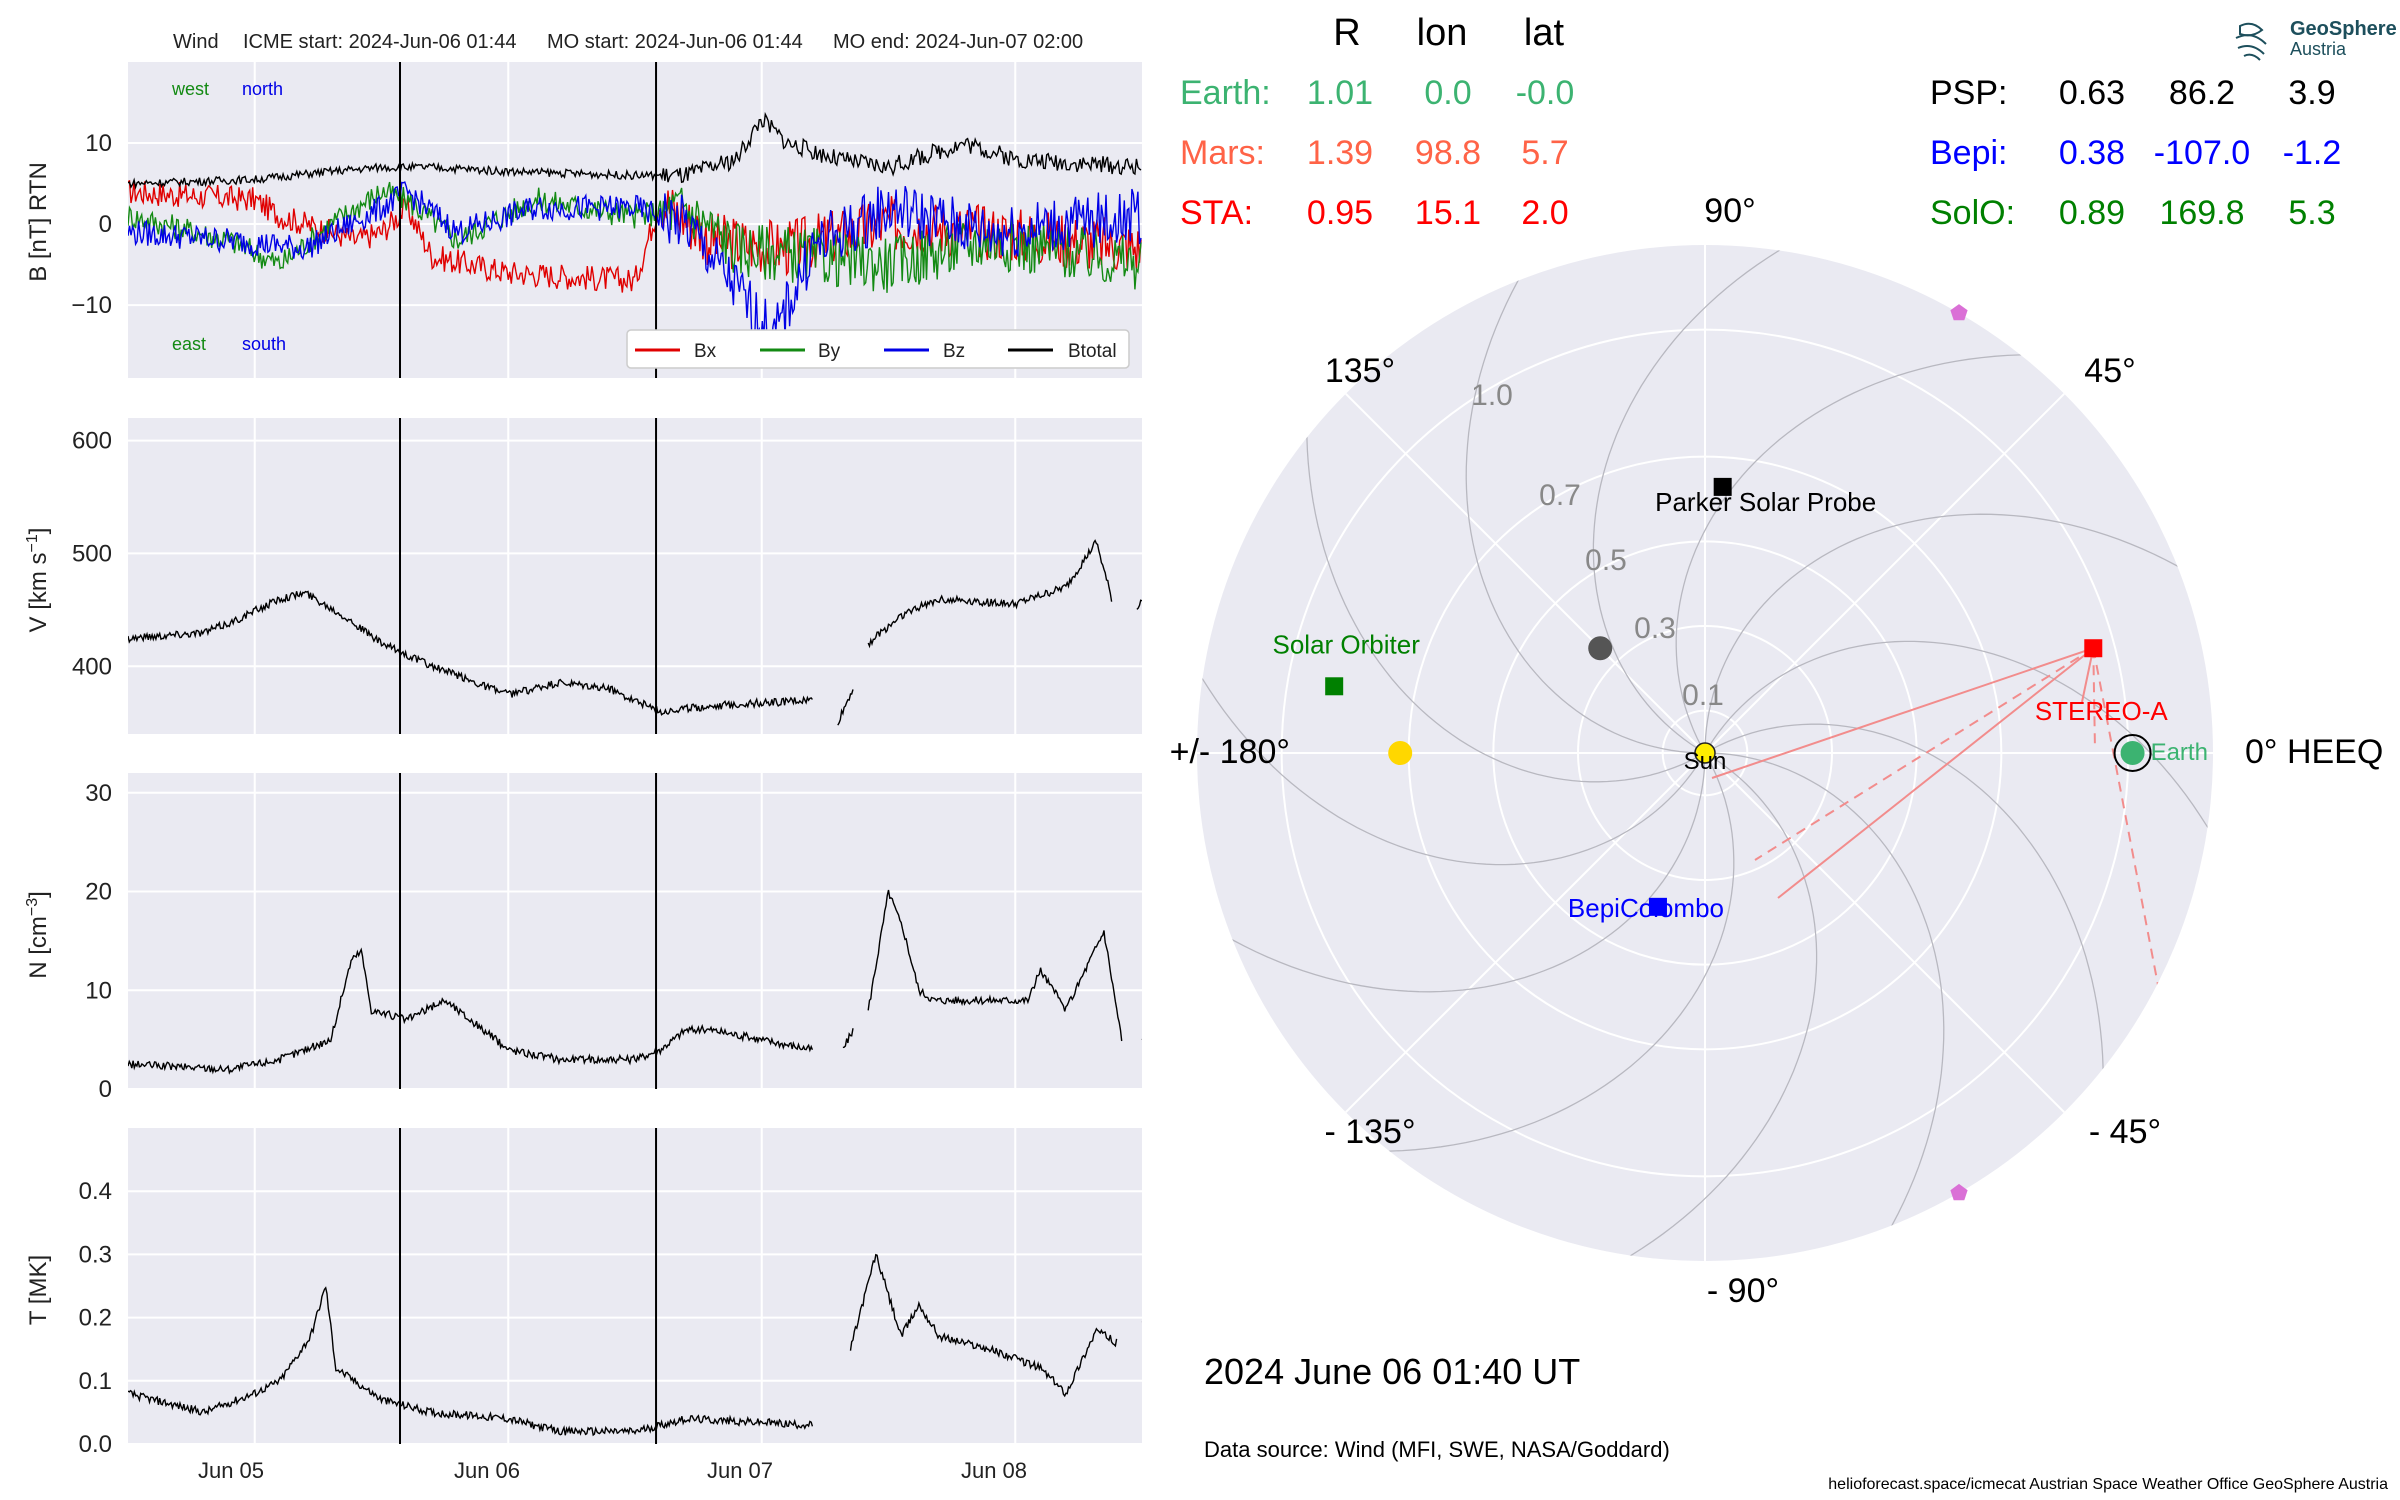  Describe the element at coordinates (38, 1290) in the screenshot. I see `t-ylabel: T [MK]` at that location.